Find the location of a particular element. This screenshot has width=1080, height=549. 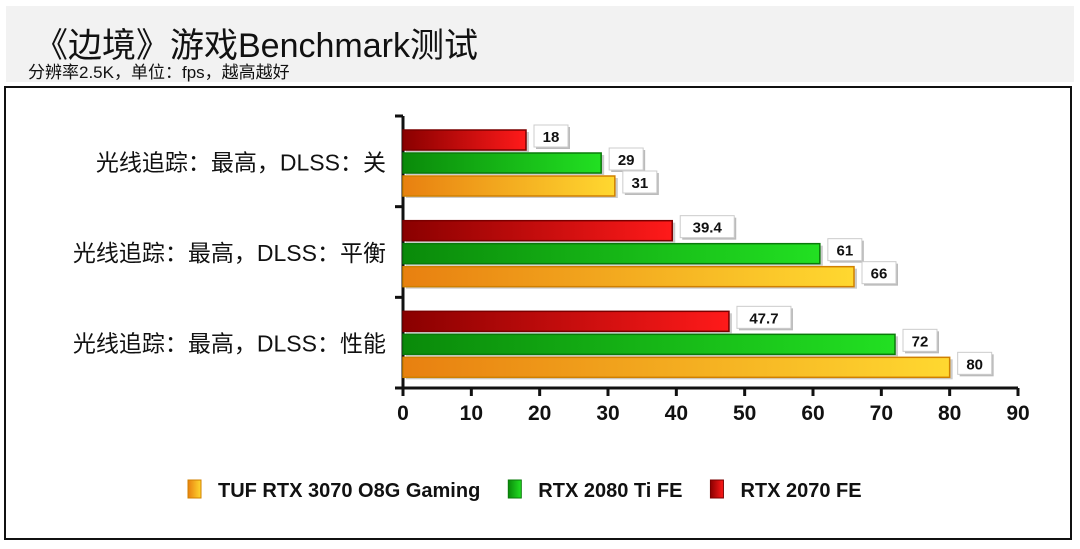

data-label: 18 is located at coordinates (551, 137).